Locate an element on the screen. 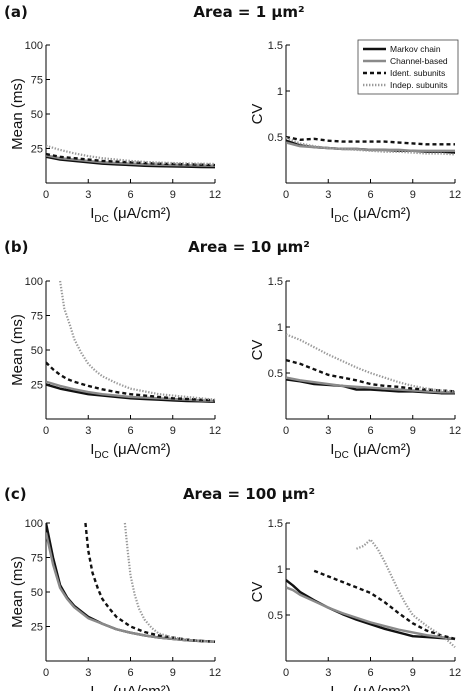 The height and width of the screenshot is (691, 468). legend-label-channel: Channel-based is located at coordinates (419, 61).